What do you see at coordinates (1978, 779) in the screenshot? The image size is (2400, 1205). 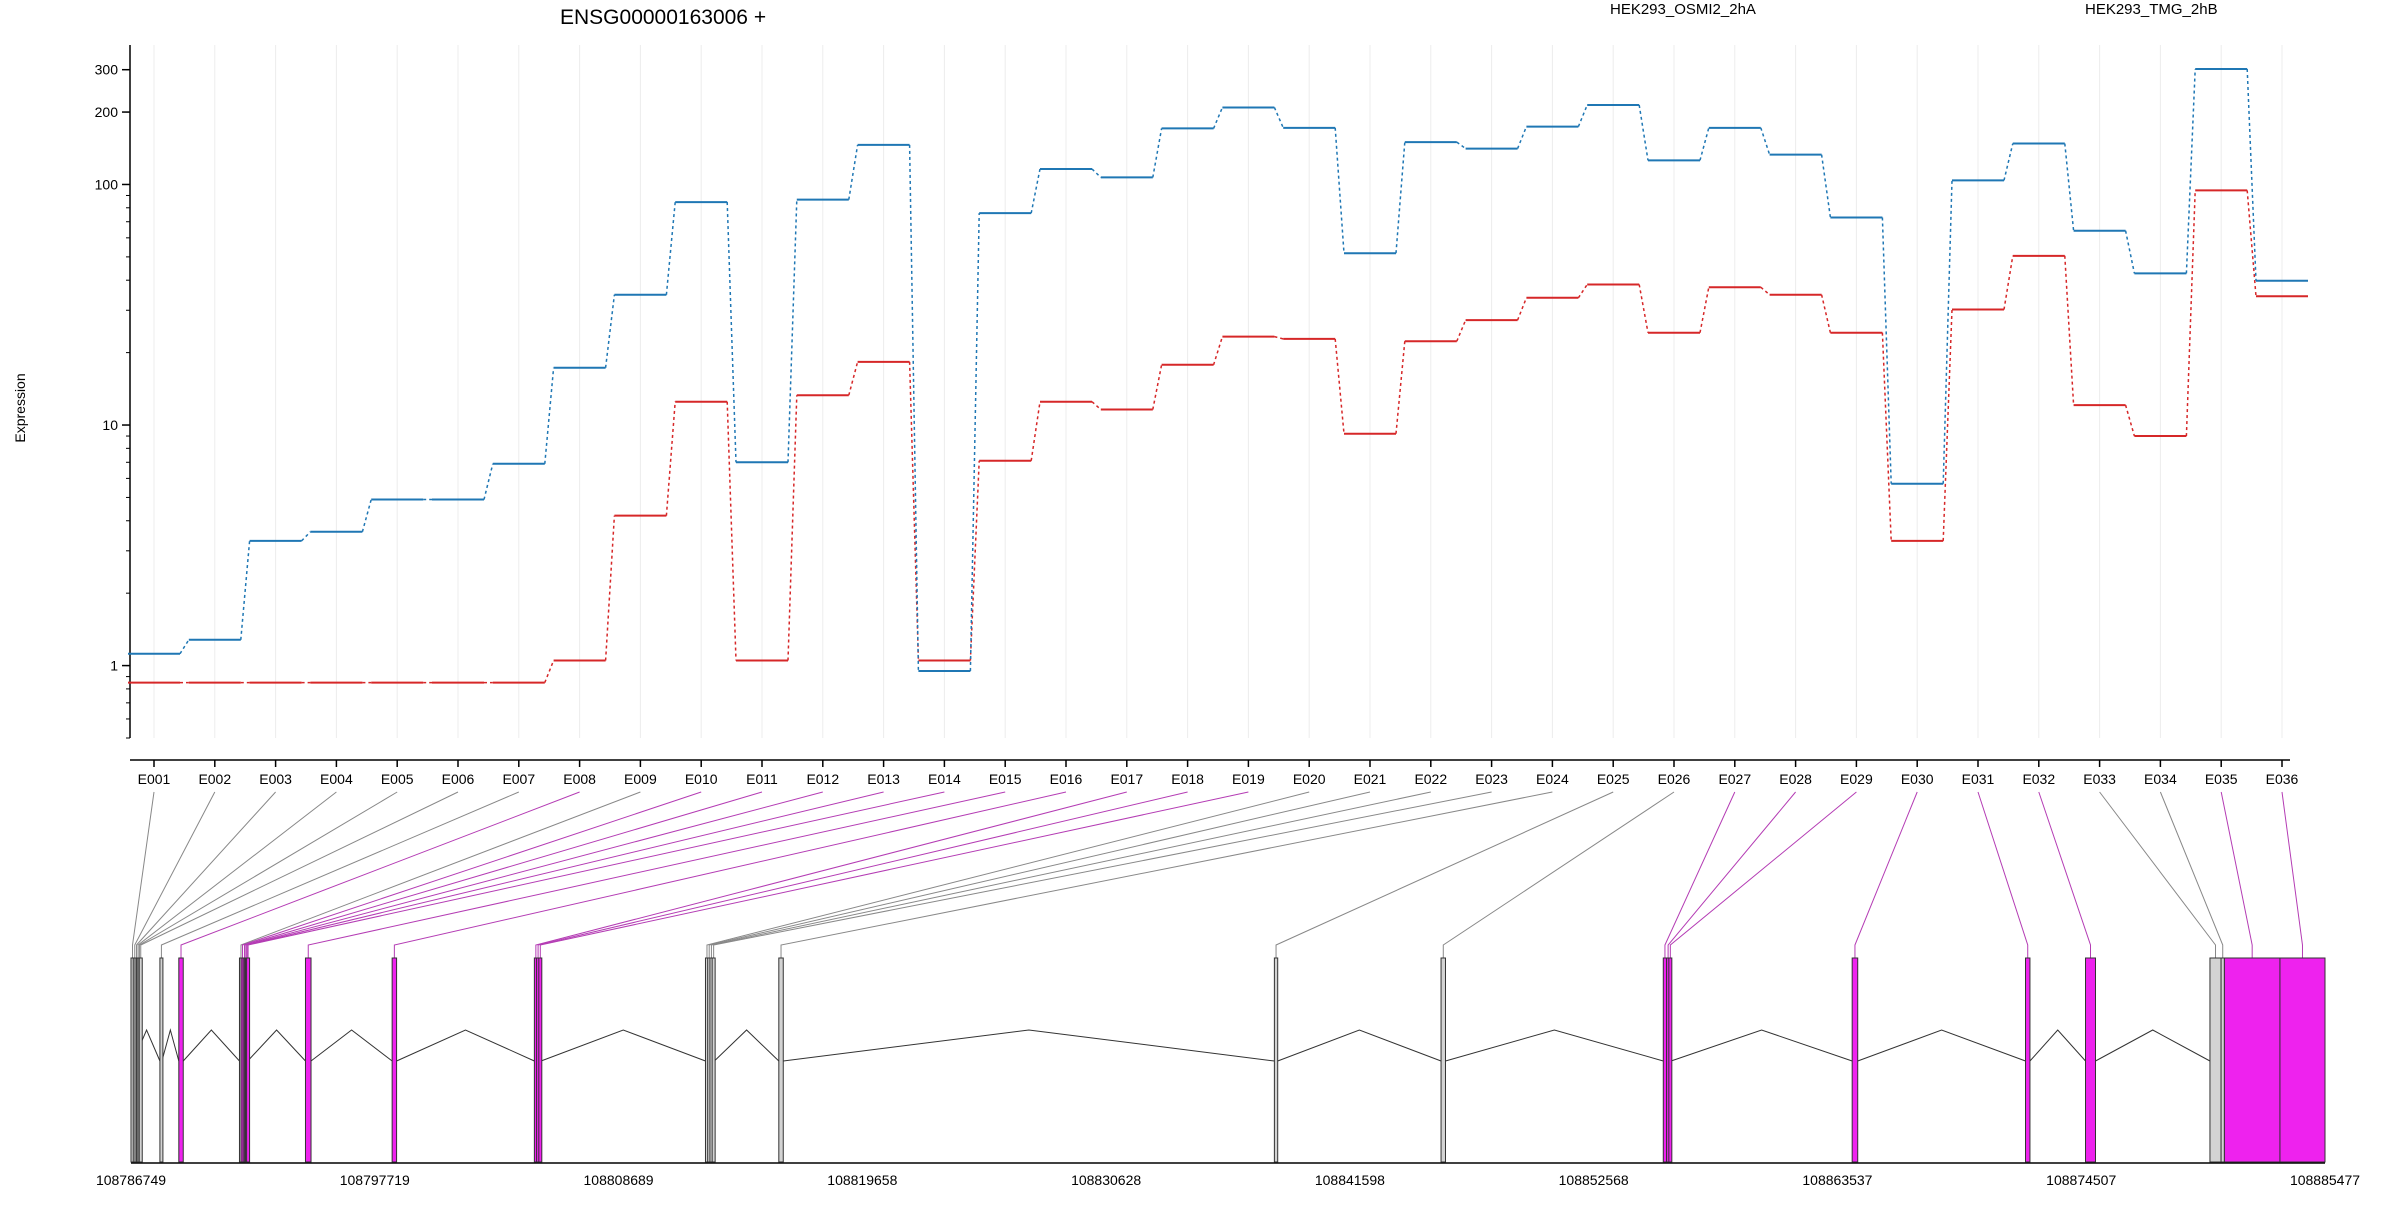 I see `x-tick-label: E031` at bounding box center [1978, 779].